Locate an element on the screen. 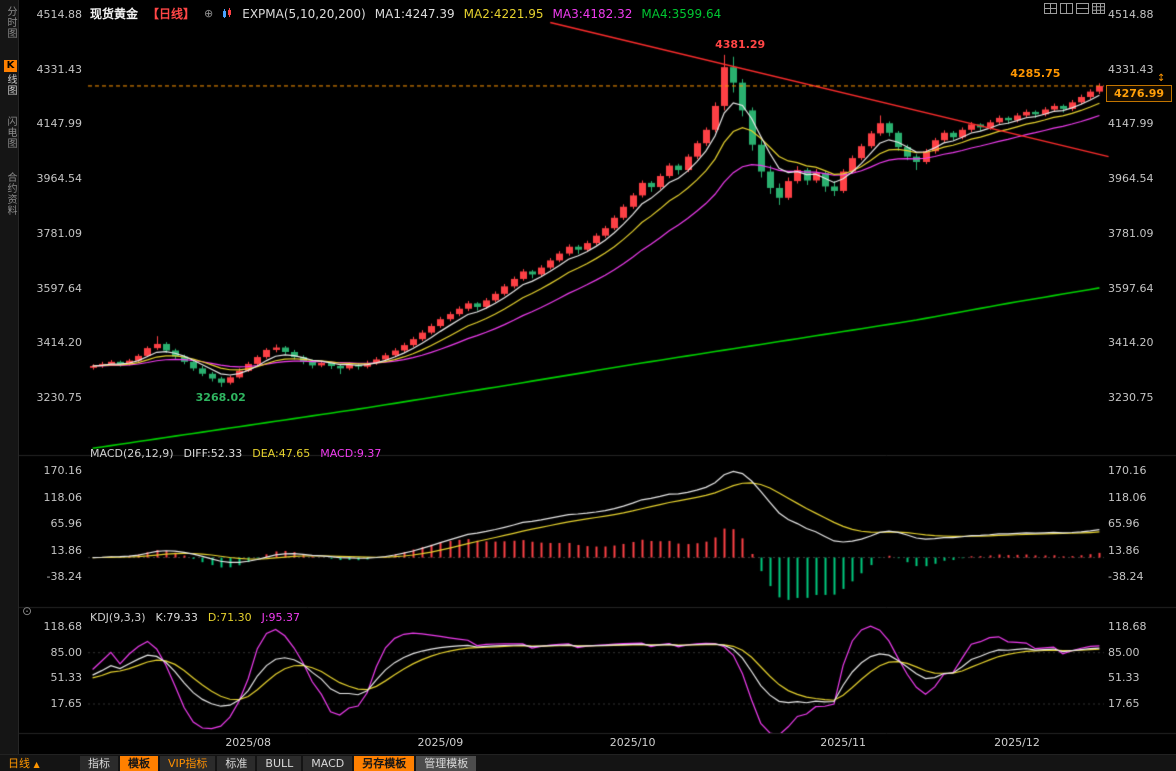 Image resolution: width=1176 pixels, height=771 pixels. layout-columns-icon is located at coordinates (1066, 8).